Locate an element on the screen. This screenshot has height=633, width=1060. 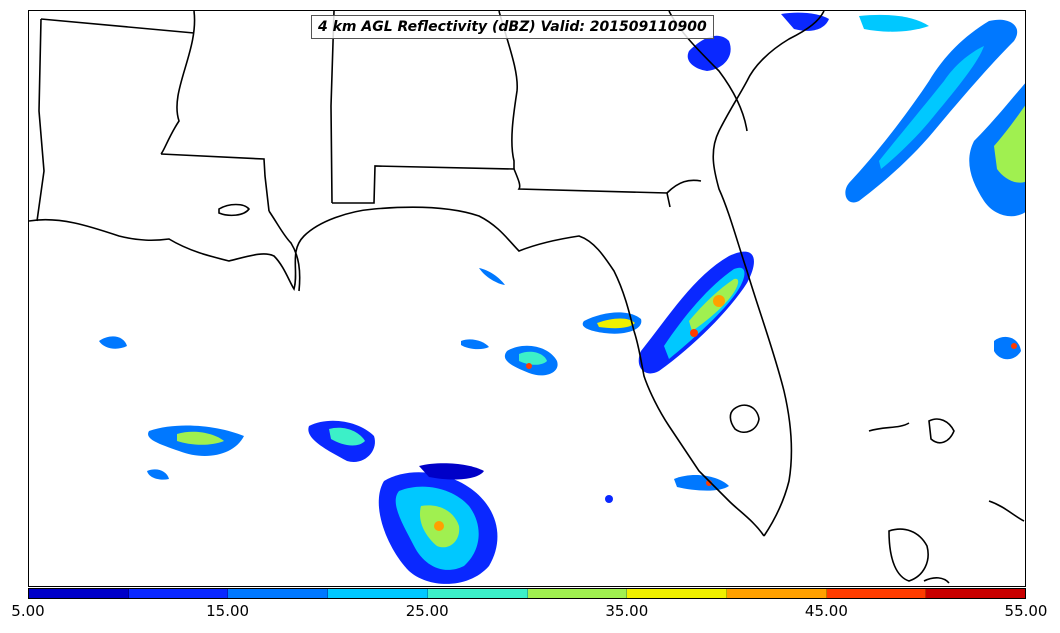
echo-sw-gulf-peak is located at coordinates (439, 526).